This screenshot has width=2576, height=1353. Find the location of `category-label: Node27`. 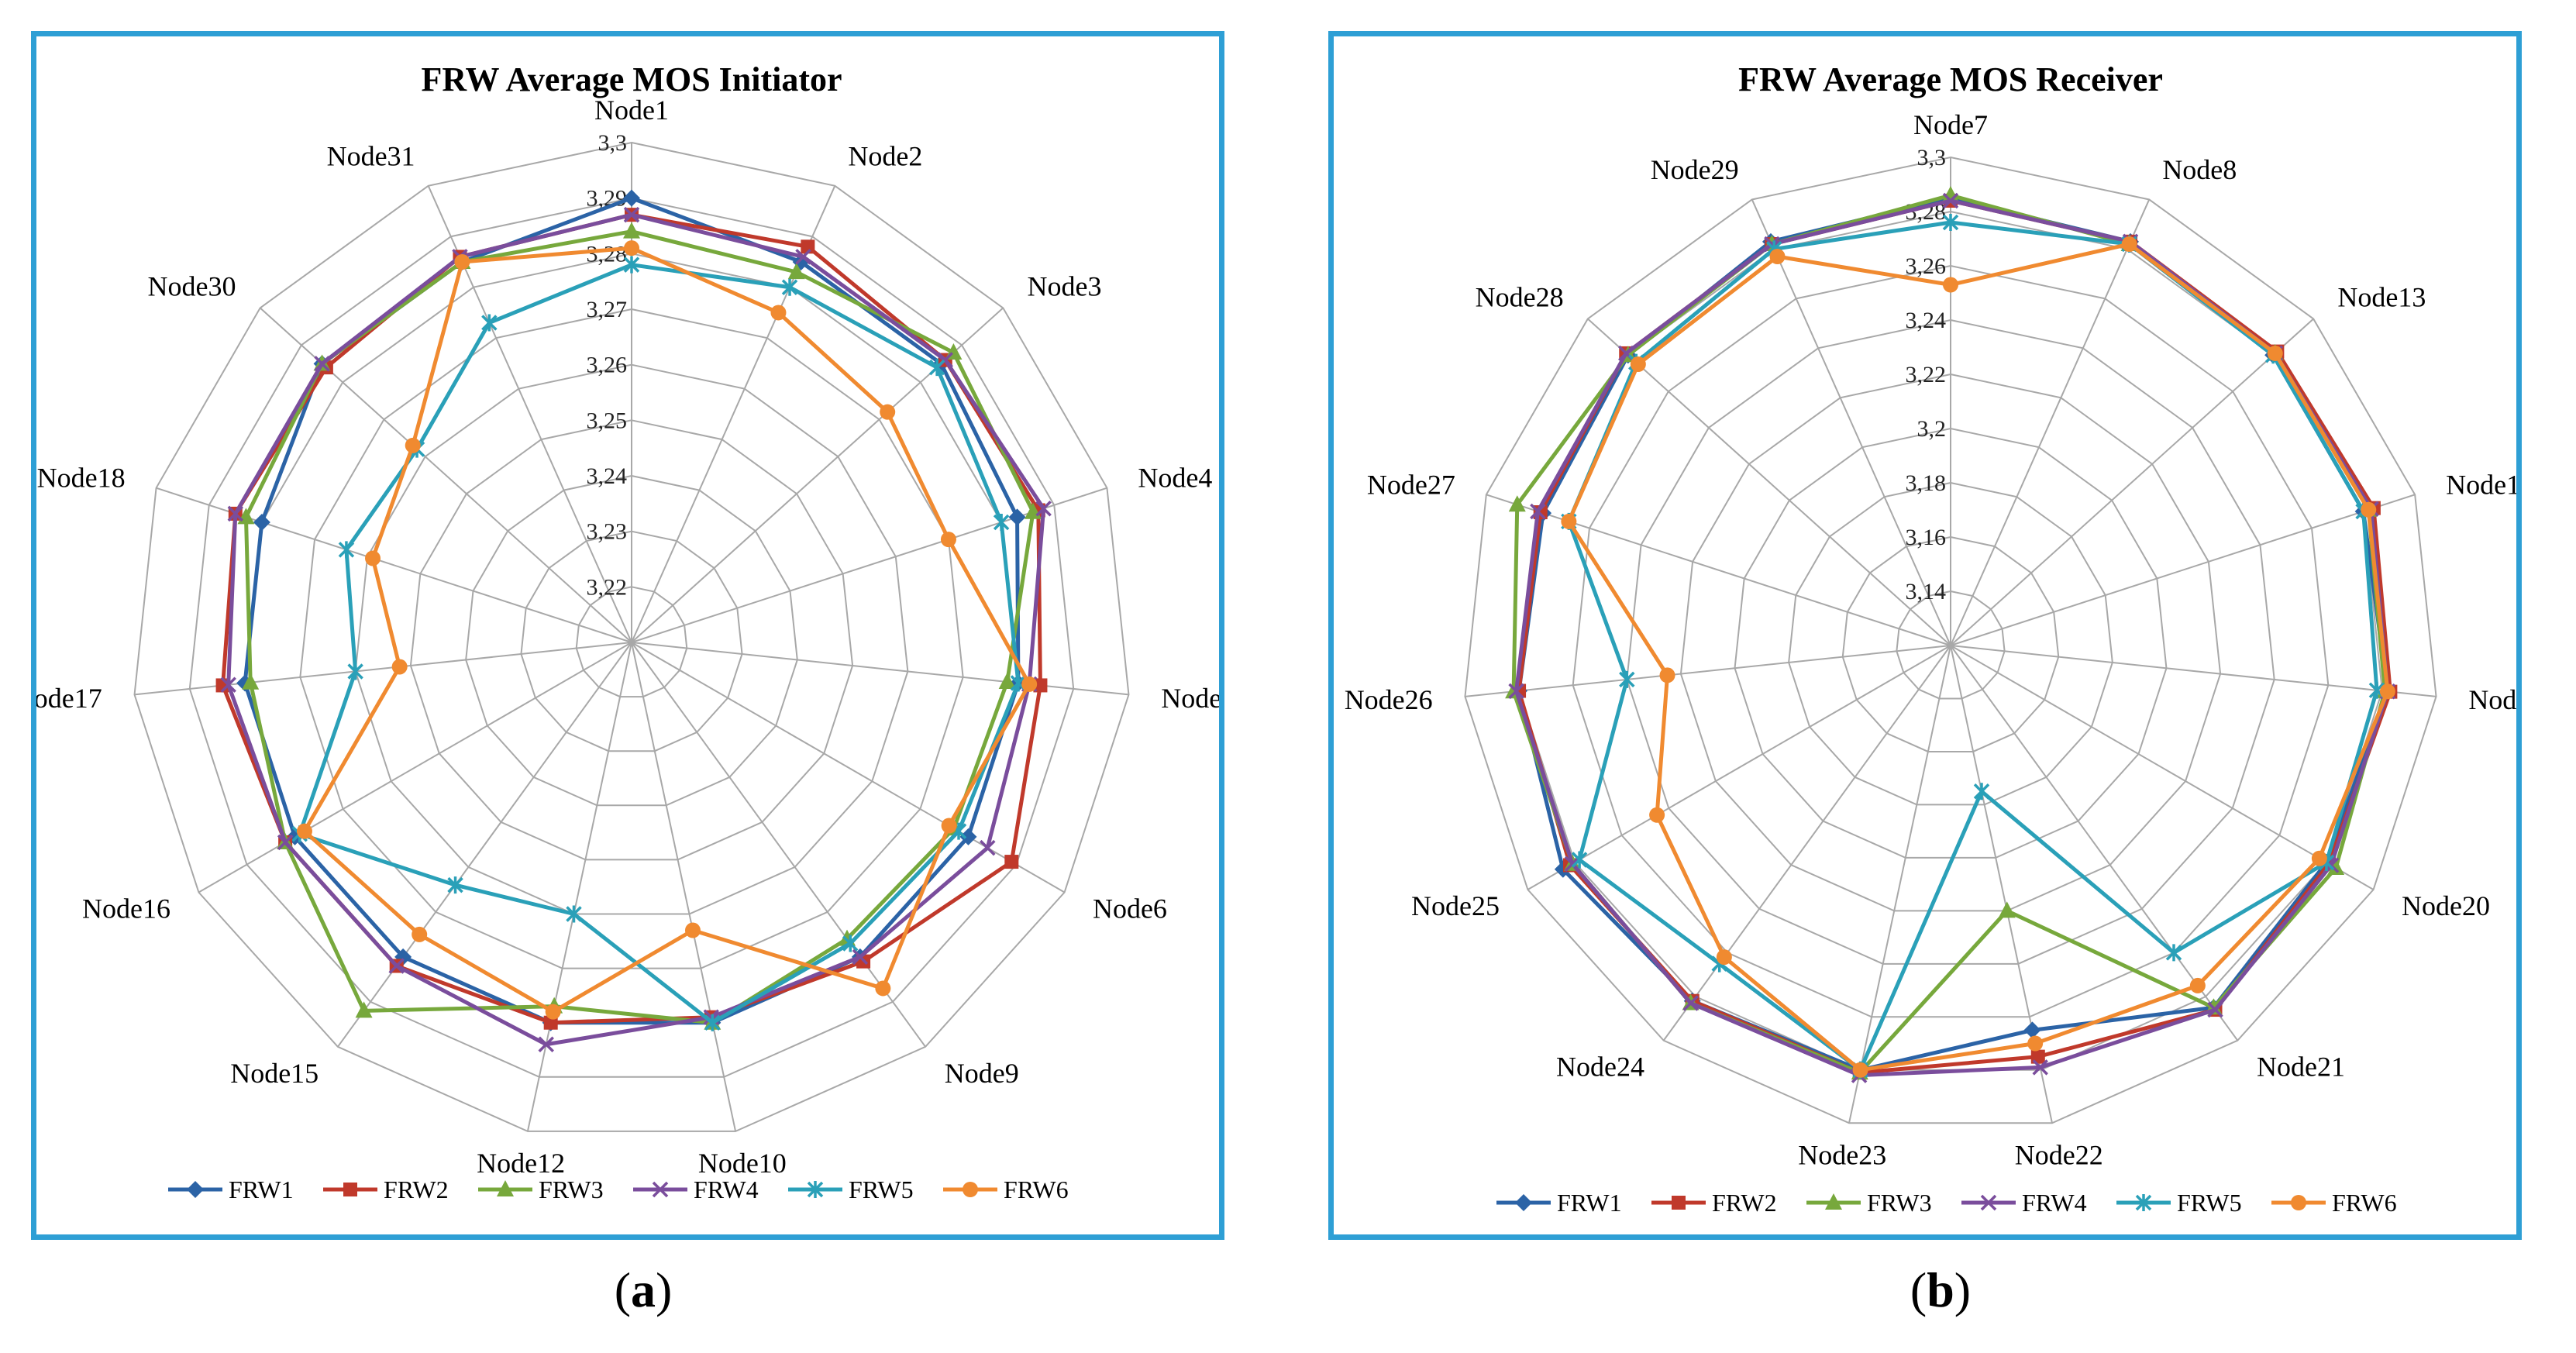

category-label: Node27 is located at coordinates (1411, 484).